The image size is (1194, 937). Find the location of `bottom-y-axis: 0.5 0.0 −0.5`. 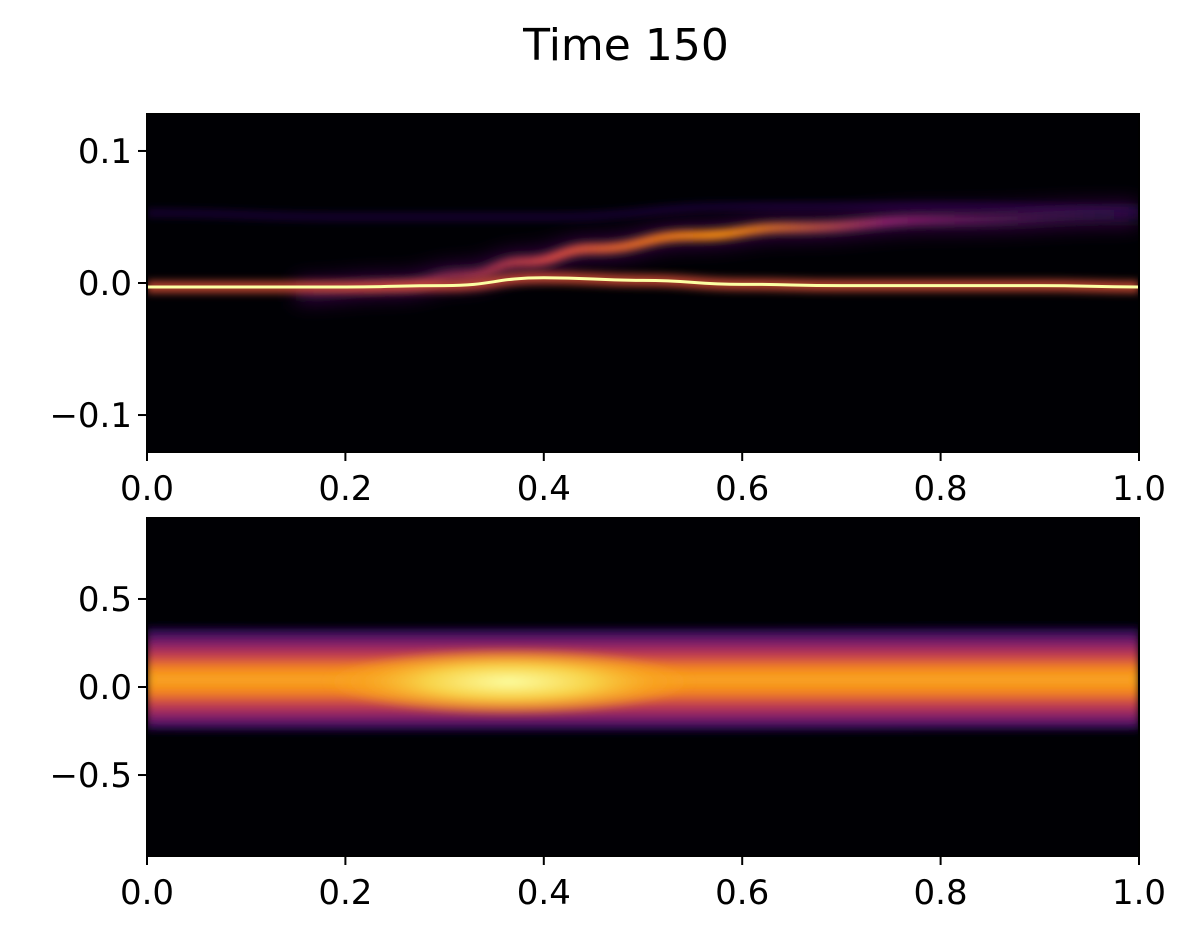

bottom-y-axis: 0.5 0.0 −0.5 is located at coordinates (98, 688).